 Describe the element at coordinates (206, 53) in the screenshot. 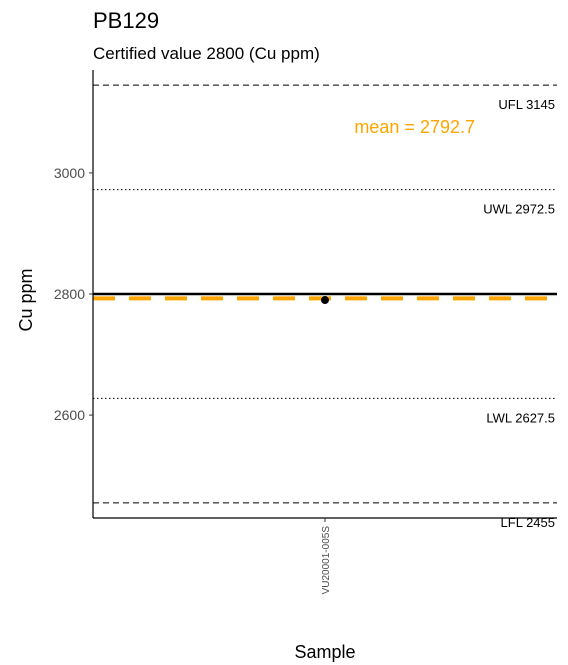

I see `chart-subtitle: Certified value 2800 (Cu ppm)` at that location.